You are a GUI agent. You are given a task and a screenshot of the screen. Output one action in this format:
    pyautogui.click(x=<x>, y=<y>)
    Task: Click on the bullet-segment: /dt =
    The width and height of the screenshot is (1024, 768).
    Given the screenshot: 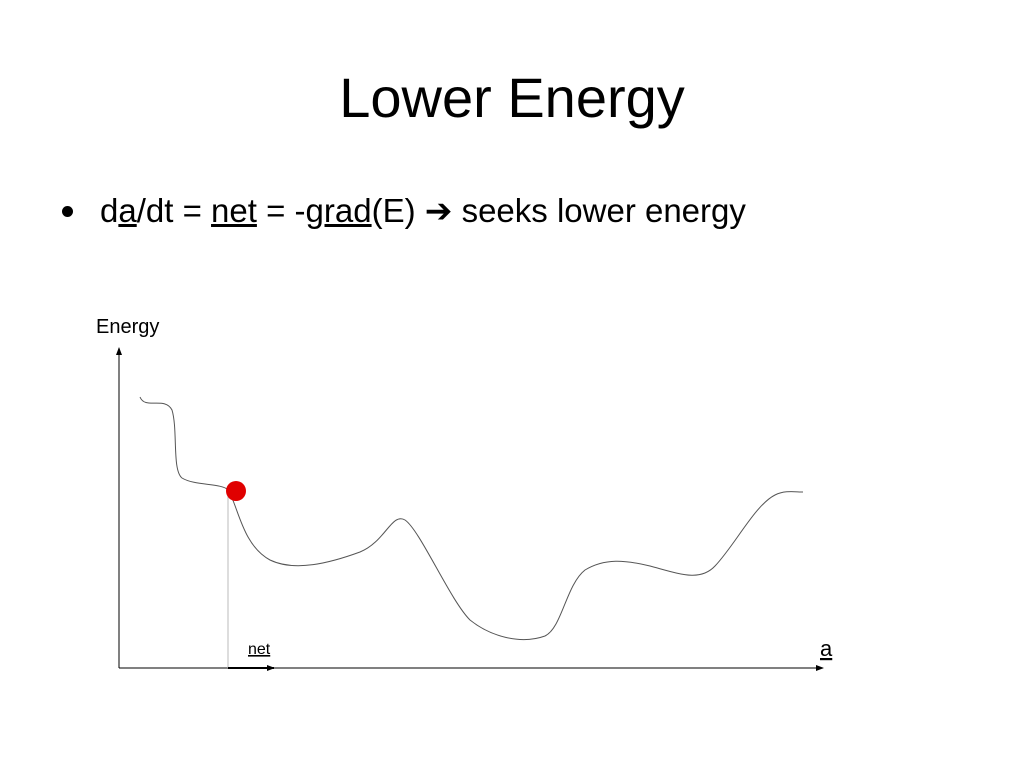 What is the action you would take?
    pyautogui.click(x=174, y=210)
    